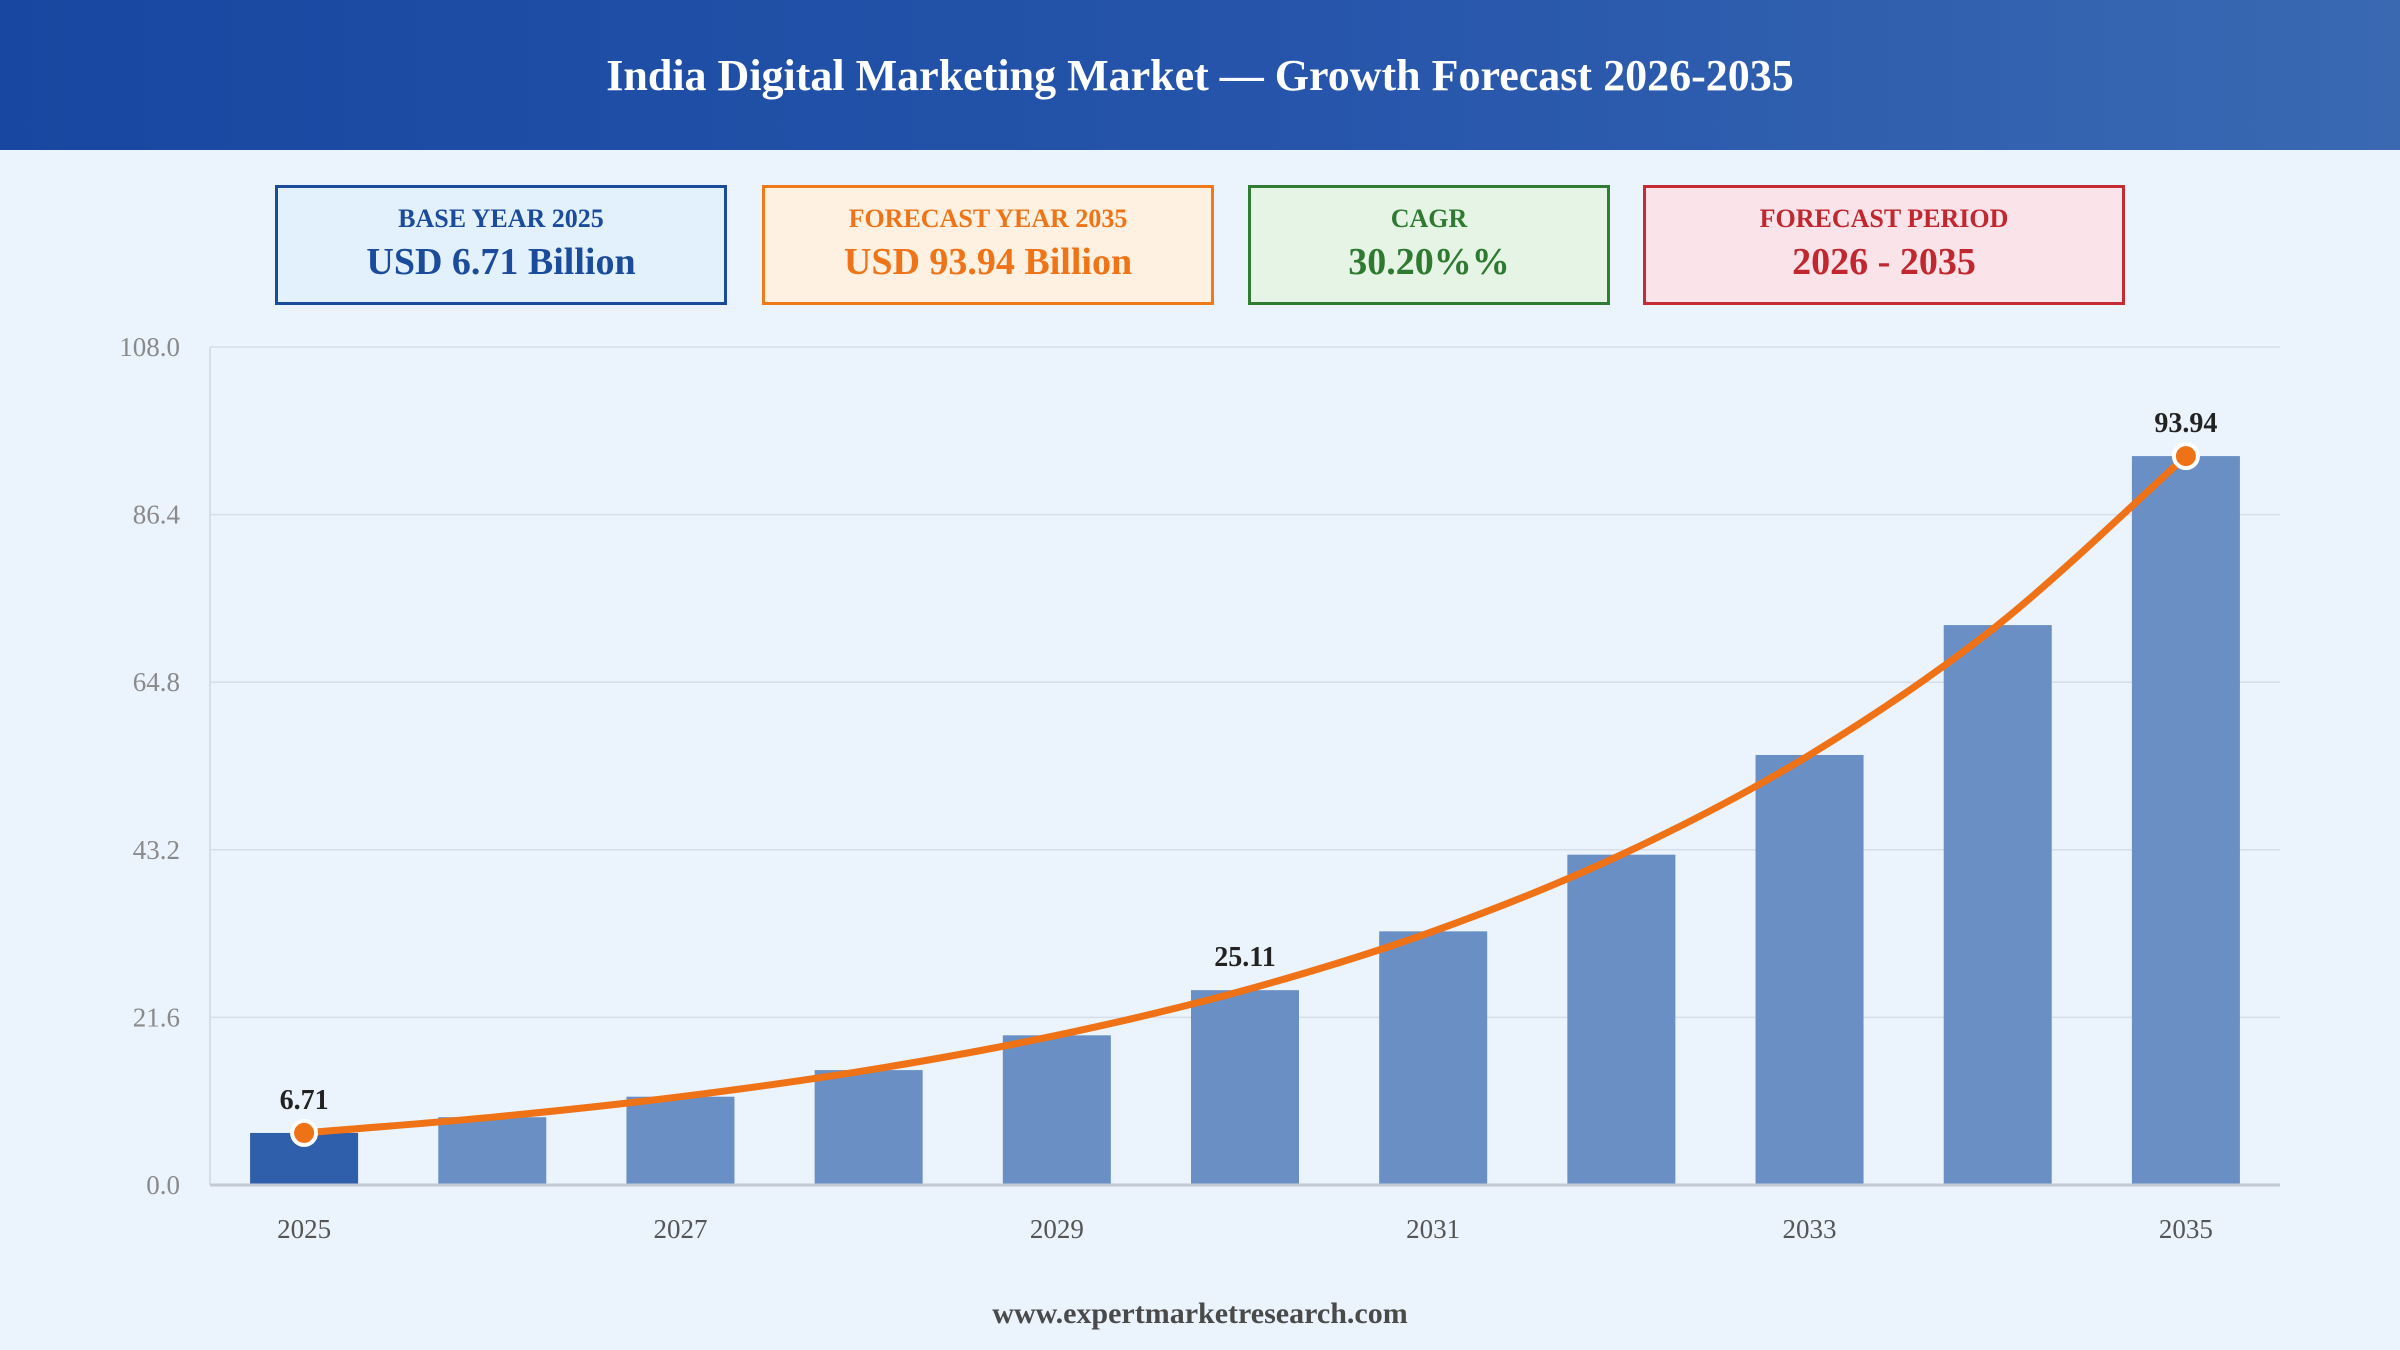 This screenshot has width=2400, height=1350. What do you see at coordinates (988, 218) in the screenshot?
I see `forecast-year-label: FORECAST YEAR 2035` at bounding box center [988, 218].